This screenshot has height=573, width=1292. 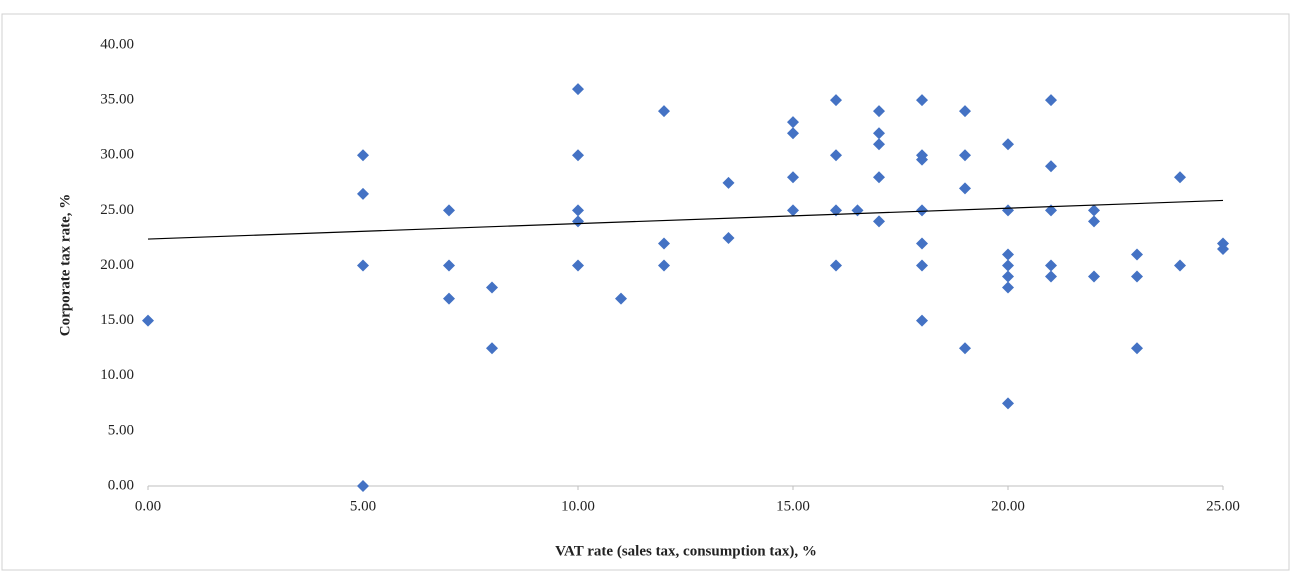 What do you see at coordinates (363, 506) in the screenshot?
I see `x-tick-label: 5.00` at bounding box center [363, 506].